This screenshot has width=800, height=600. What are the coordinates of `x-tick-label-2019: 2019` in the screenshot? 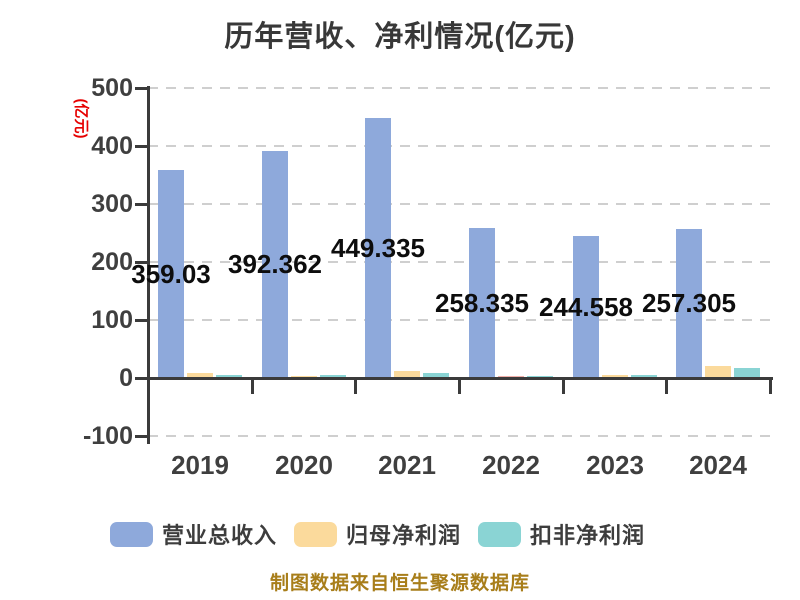 It's located at (200, 465).